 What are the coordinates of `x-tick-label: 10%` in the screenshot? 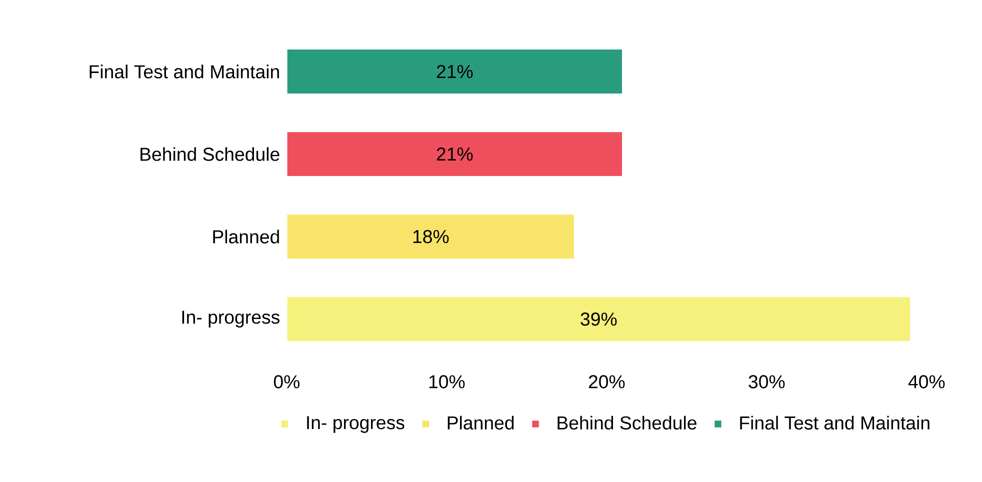 It's located at (447, 381).